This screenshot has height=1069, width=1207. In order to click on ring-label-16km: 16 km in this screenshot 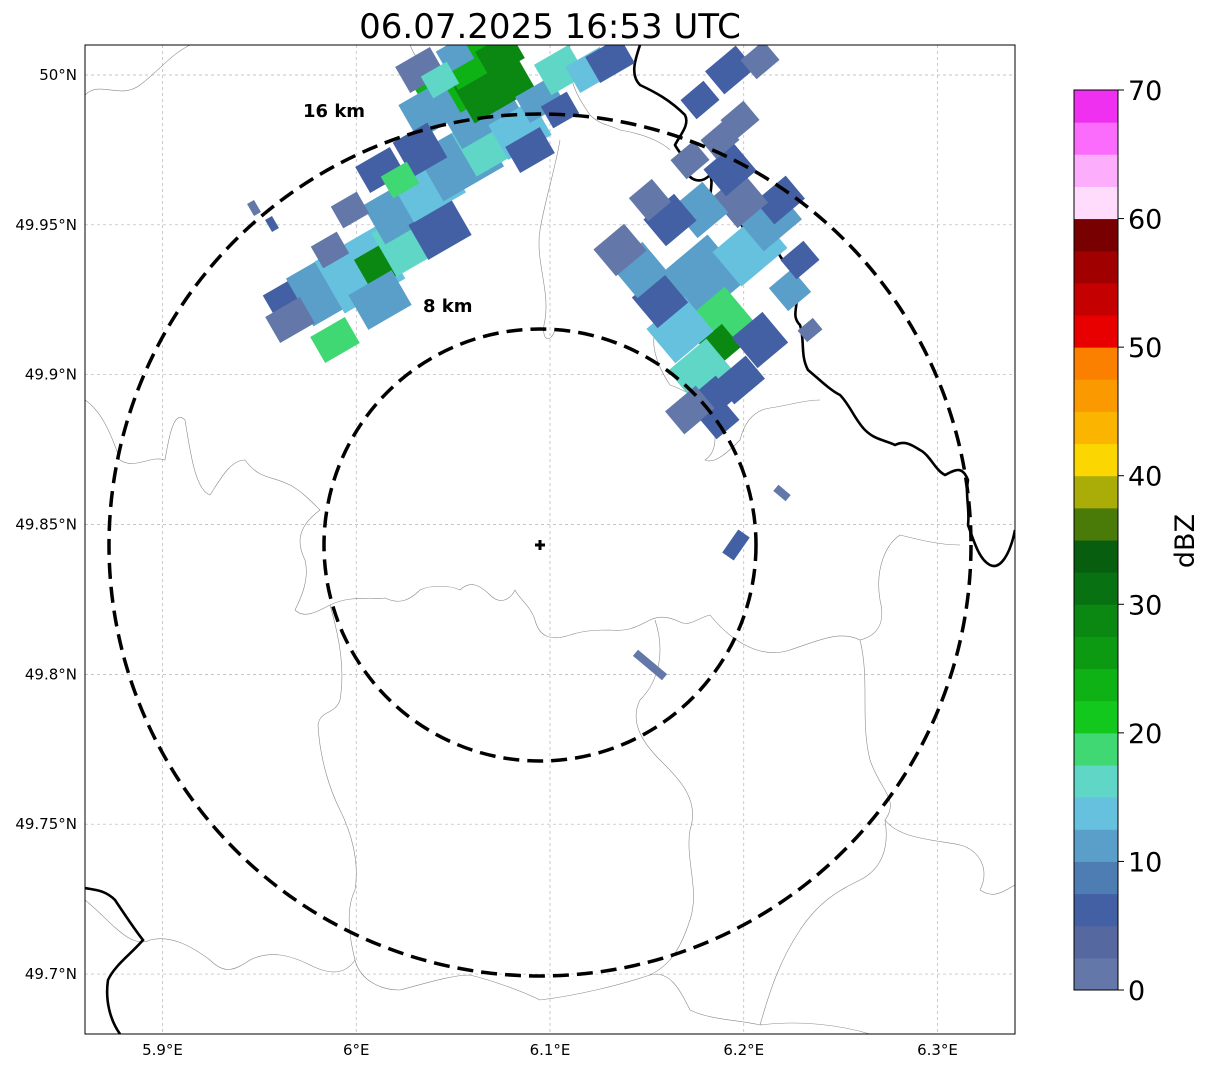, I will do `click(334, 111)`.